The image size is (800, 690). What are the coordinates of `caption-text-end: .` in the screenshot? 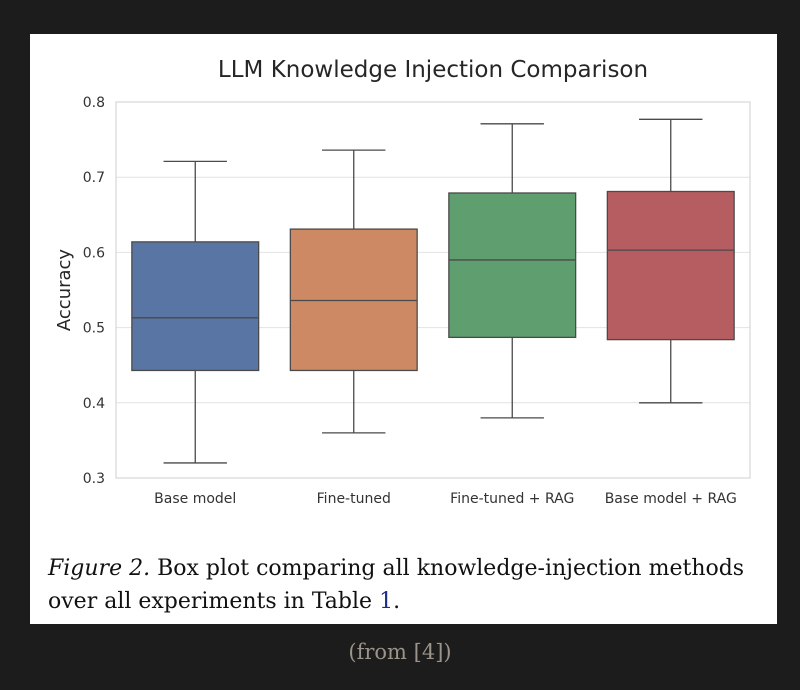 It's located at (397, 601).